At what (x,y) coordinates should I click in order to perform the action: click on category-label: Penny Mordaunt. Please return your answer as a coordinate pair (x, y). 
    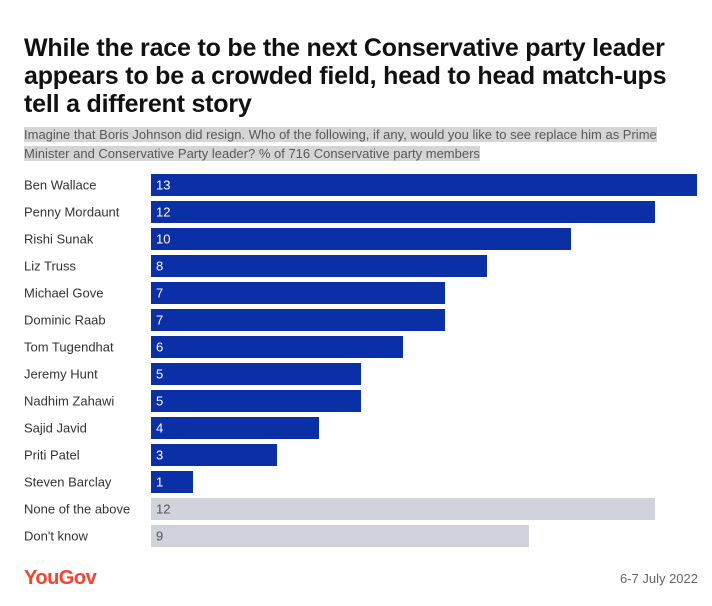
    Looking at the image, I should click on (72, 212).